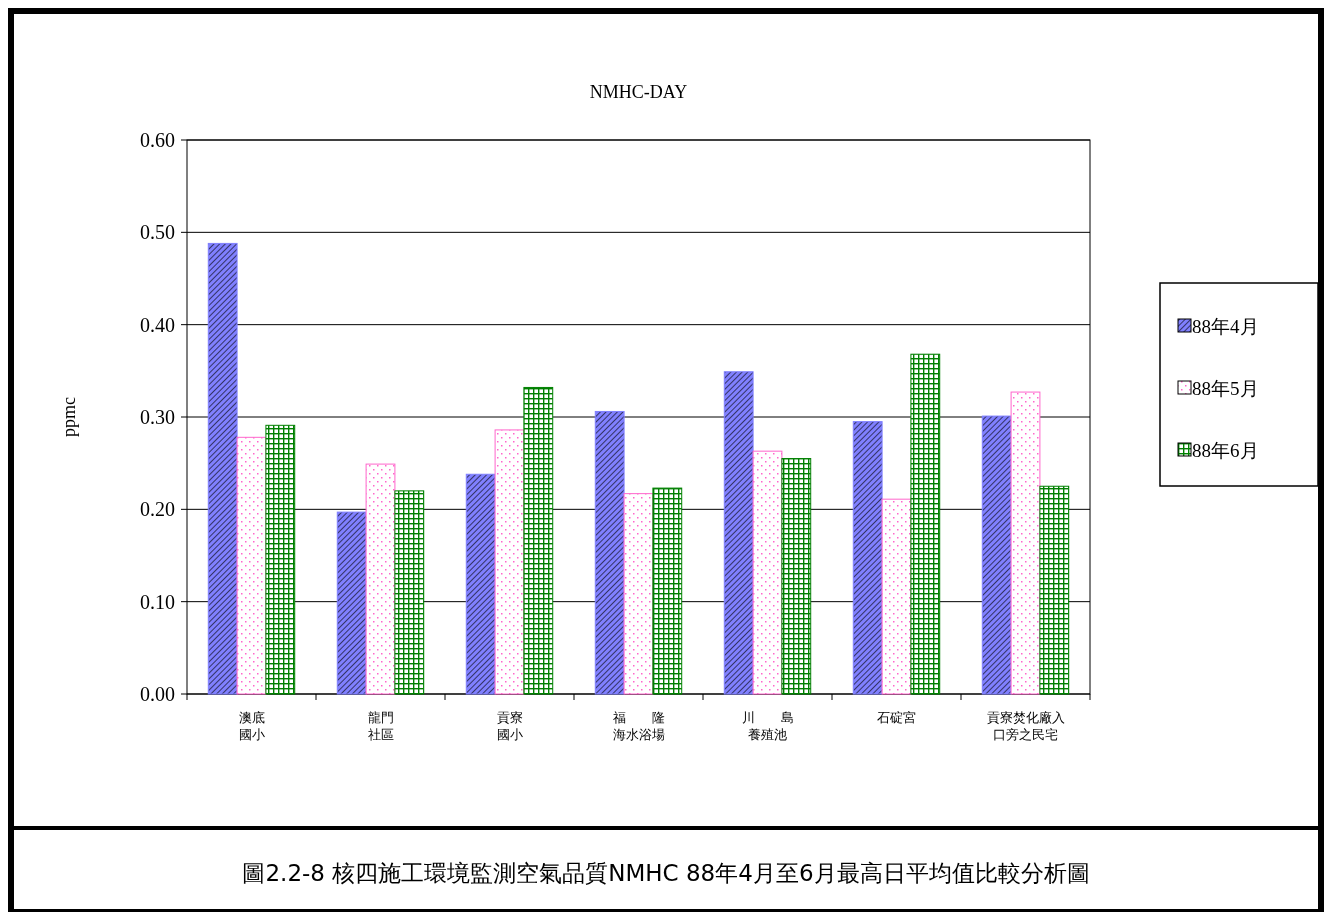 Image resolution: width=1332 pixels, height=920 pixels. I want to click on legend-label: 88年6月, so click(1225, 450).